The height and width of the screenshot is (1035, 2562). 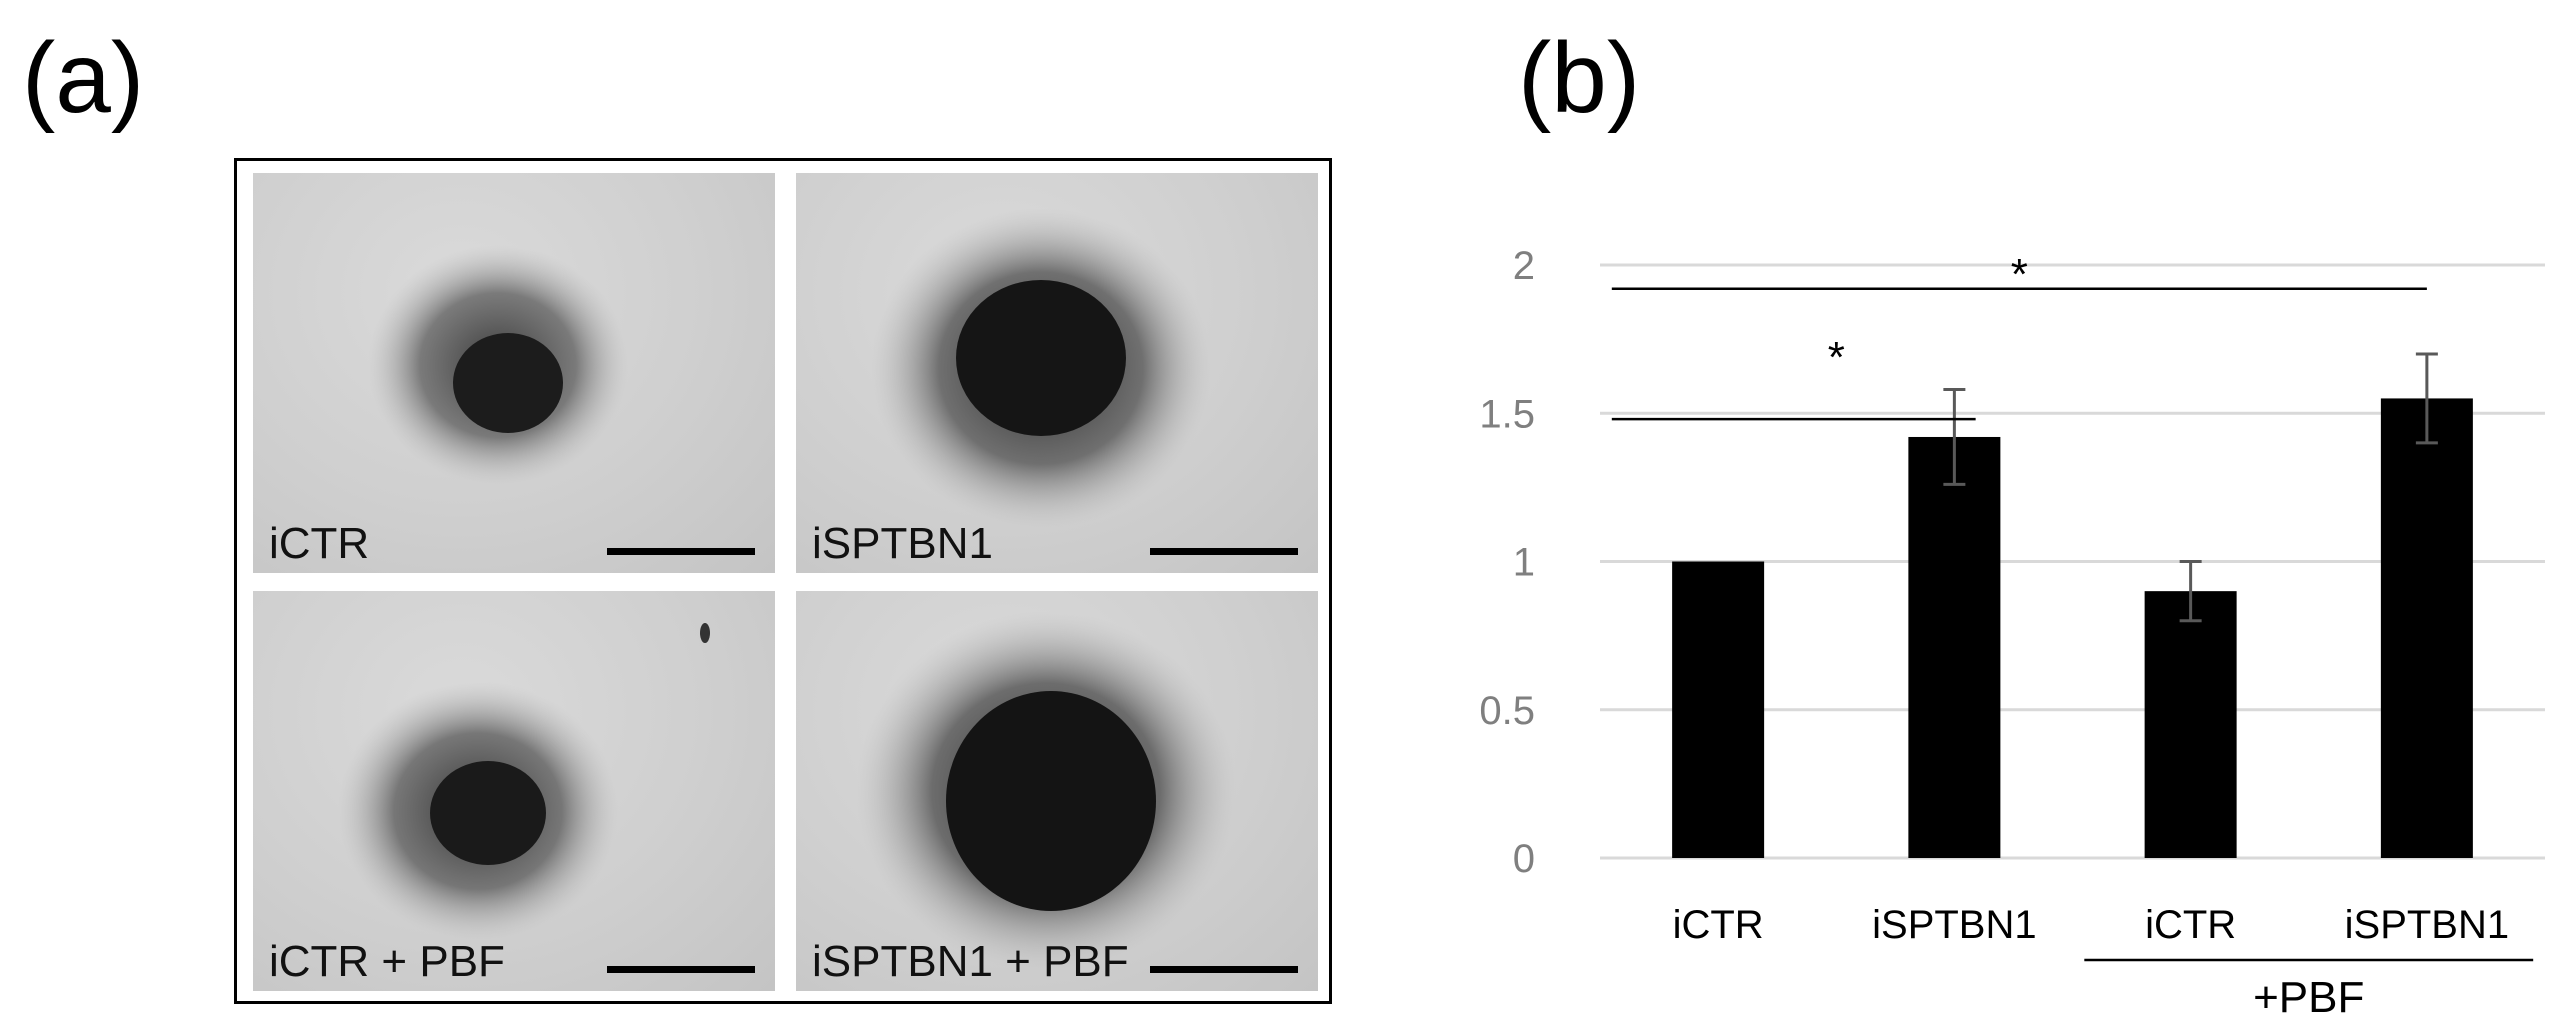 What do you see at coordinates (1507, 711) in the screenshot?
I see `y-tick-label: 0.5` at bounding box center [1507, 711].